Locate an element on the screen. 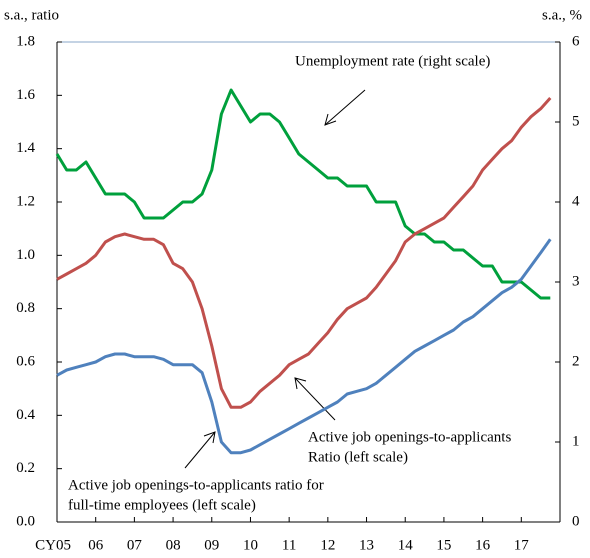 Image resolution: width=590 pixels, height=558 pixels. x-tick-label: 11 is located at coordinates (289, 545).